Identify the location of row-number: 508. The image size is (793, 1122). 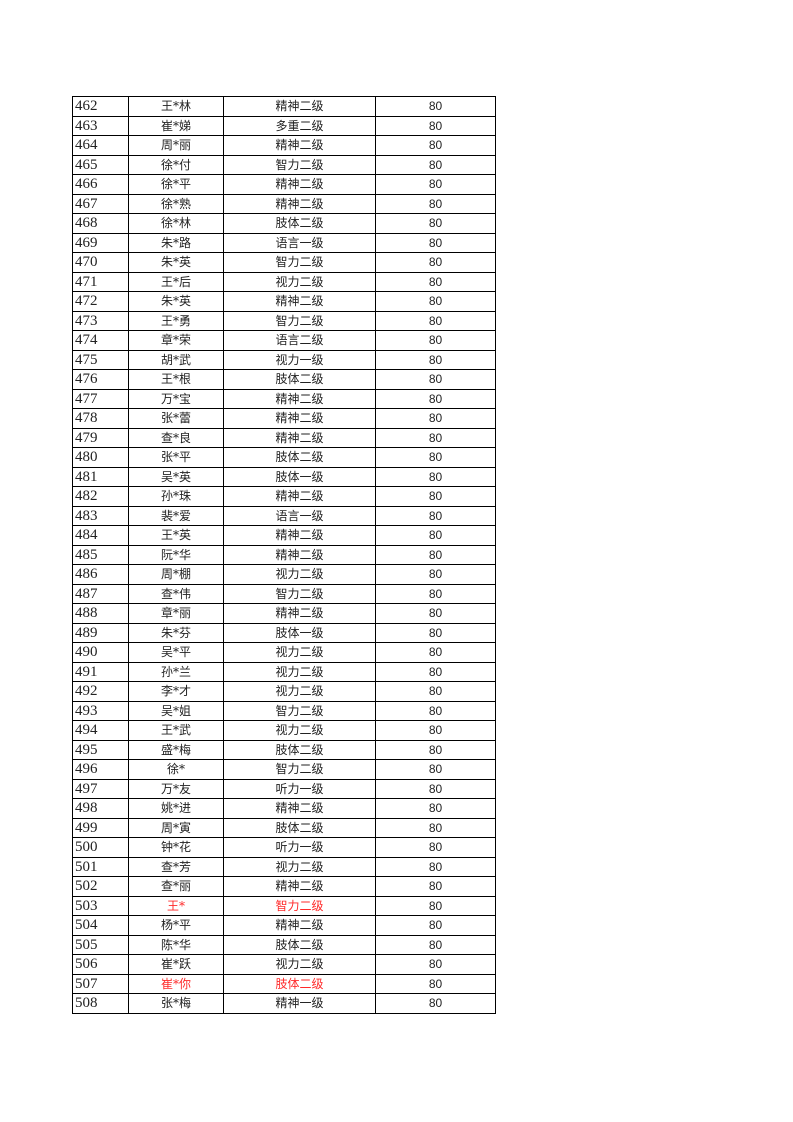
(100, 1003).